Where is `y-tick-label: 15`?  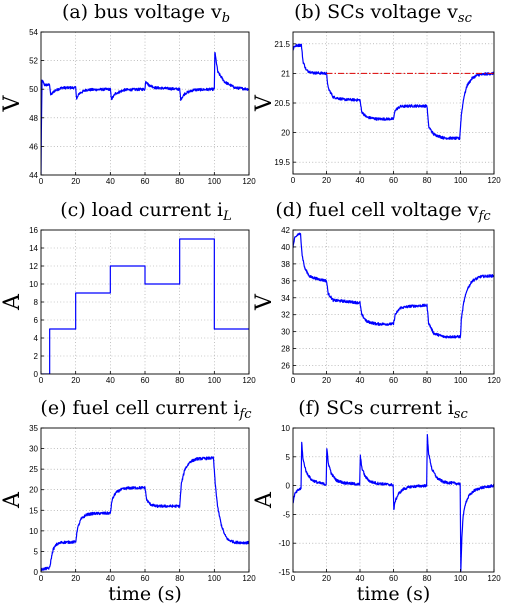 y-tick-label: 15 is located at coordinates (33, 510).